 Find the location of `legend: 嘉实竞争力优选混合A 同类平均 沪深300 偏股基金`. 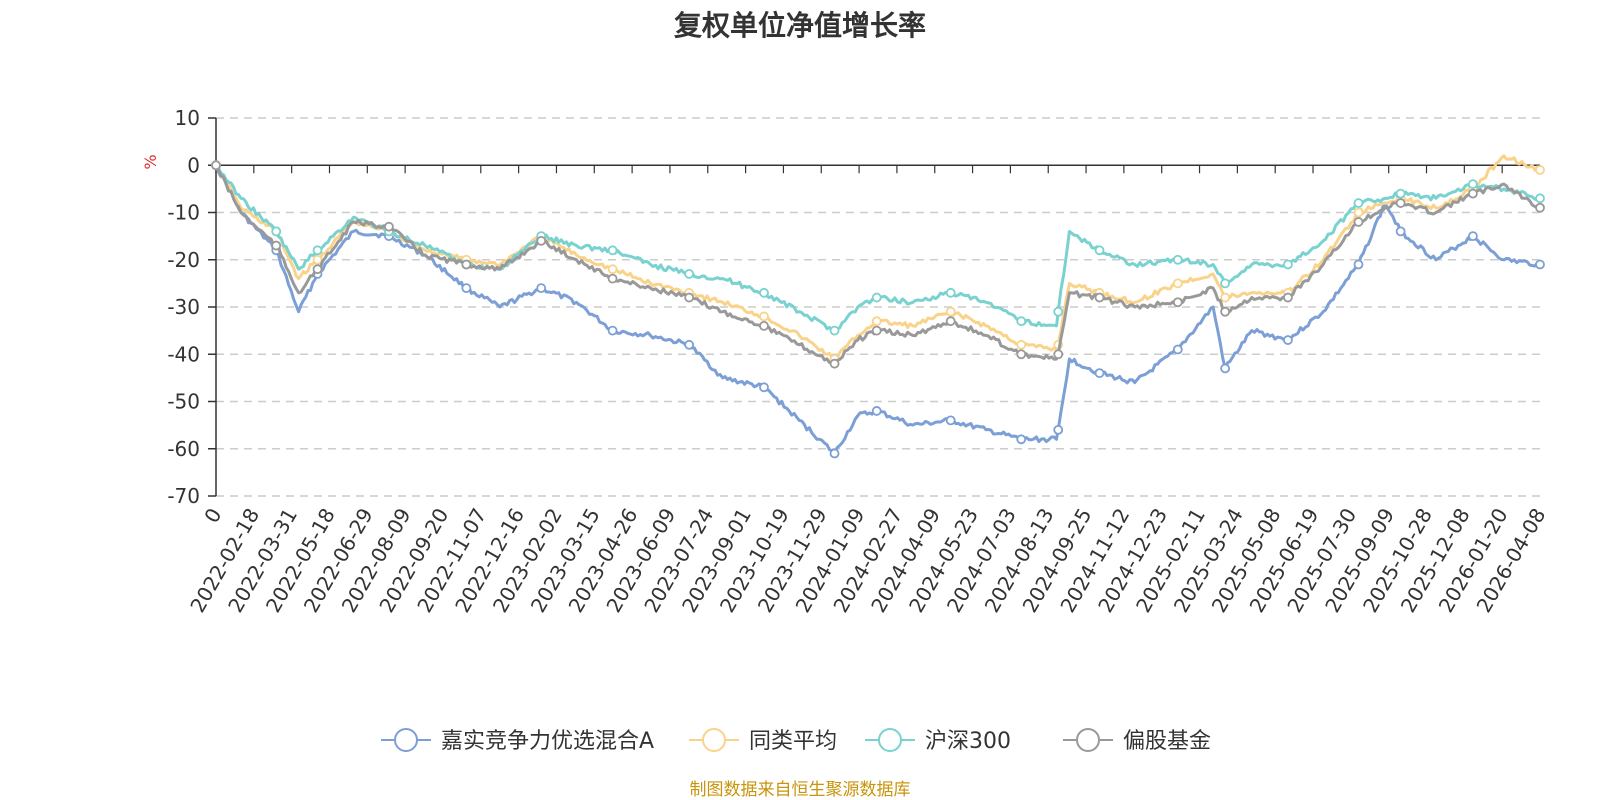

legend: 嘉实竞争力优选混合A 同类平均 沪深300 偏股基金 is located at coordinates (796, 741).